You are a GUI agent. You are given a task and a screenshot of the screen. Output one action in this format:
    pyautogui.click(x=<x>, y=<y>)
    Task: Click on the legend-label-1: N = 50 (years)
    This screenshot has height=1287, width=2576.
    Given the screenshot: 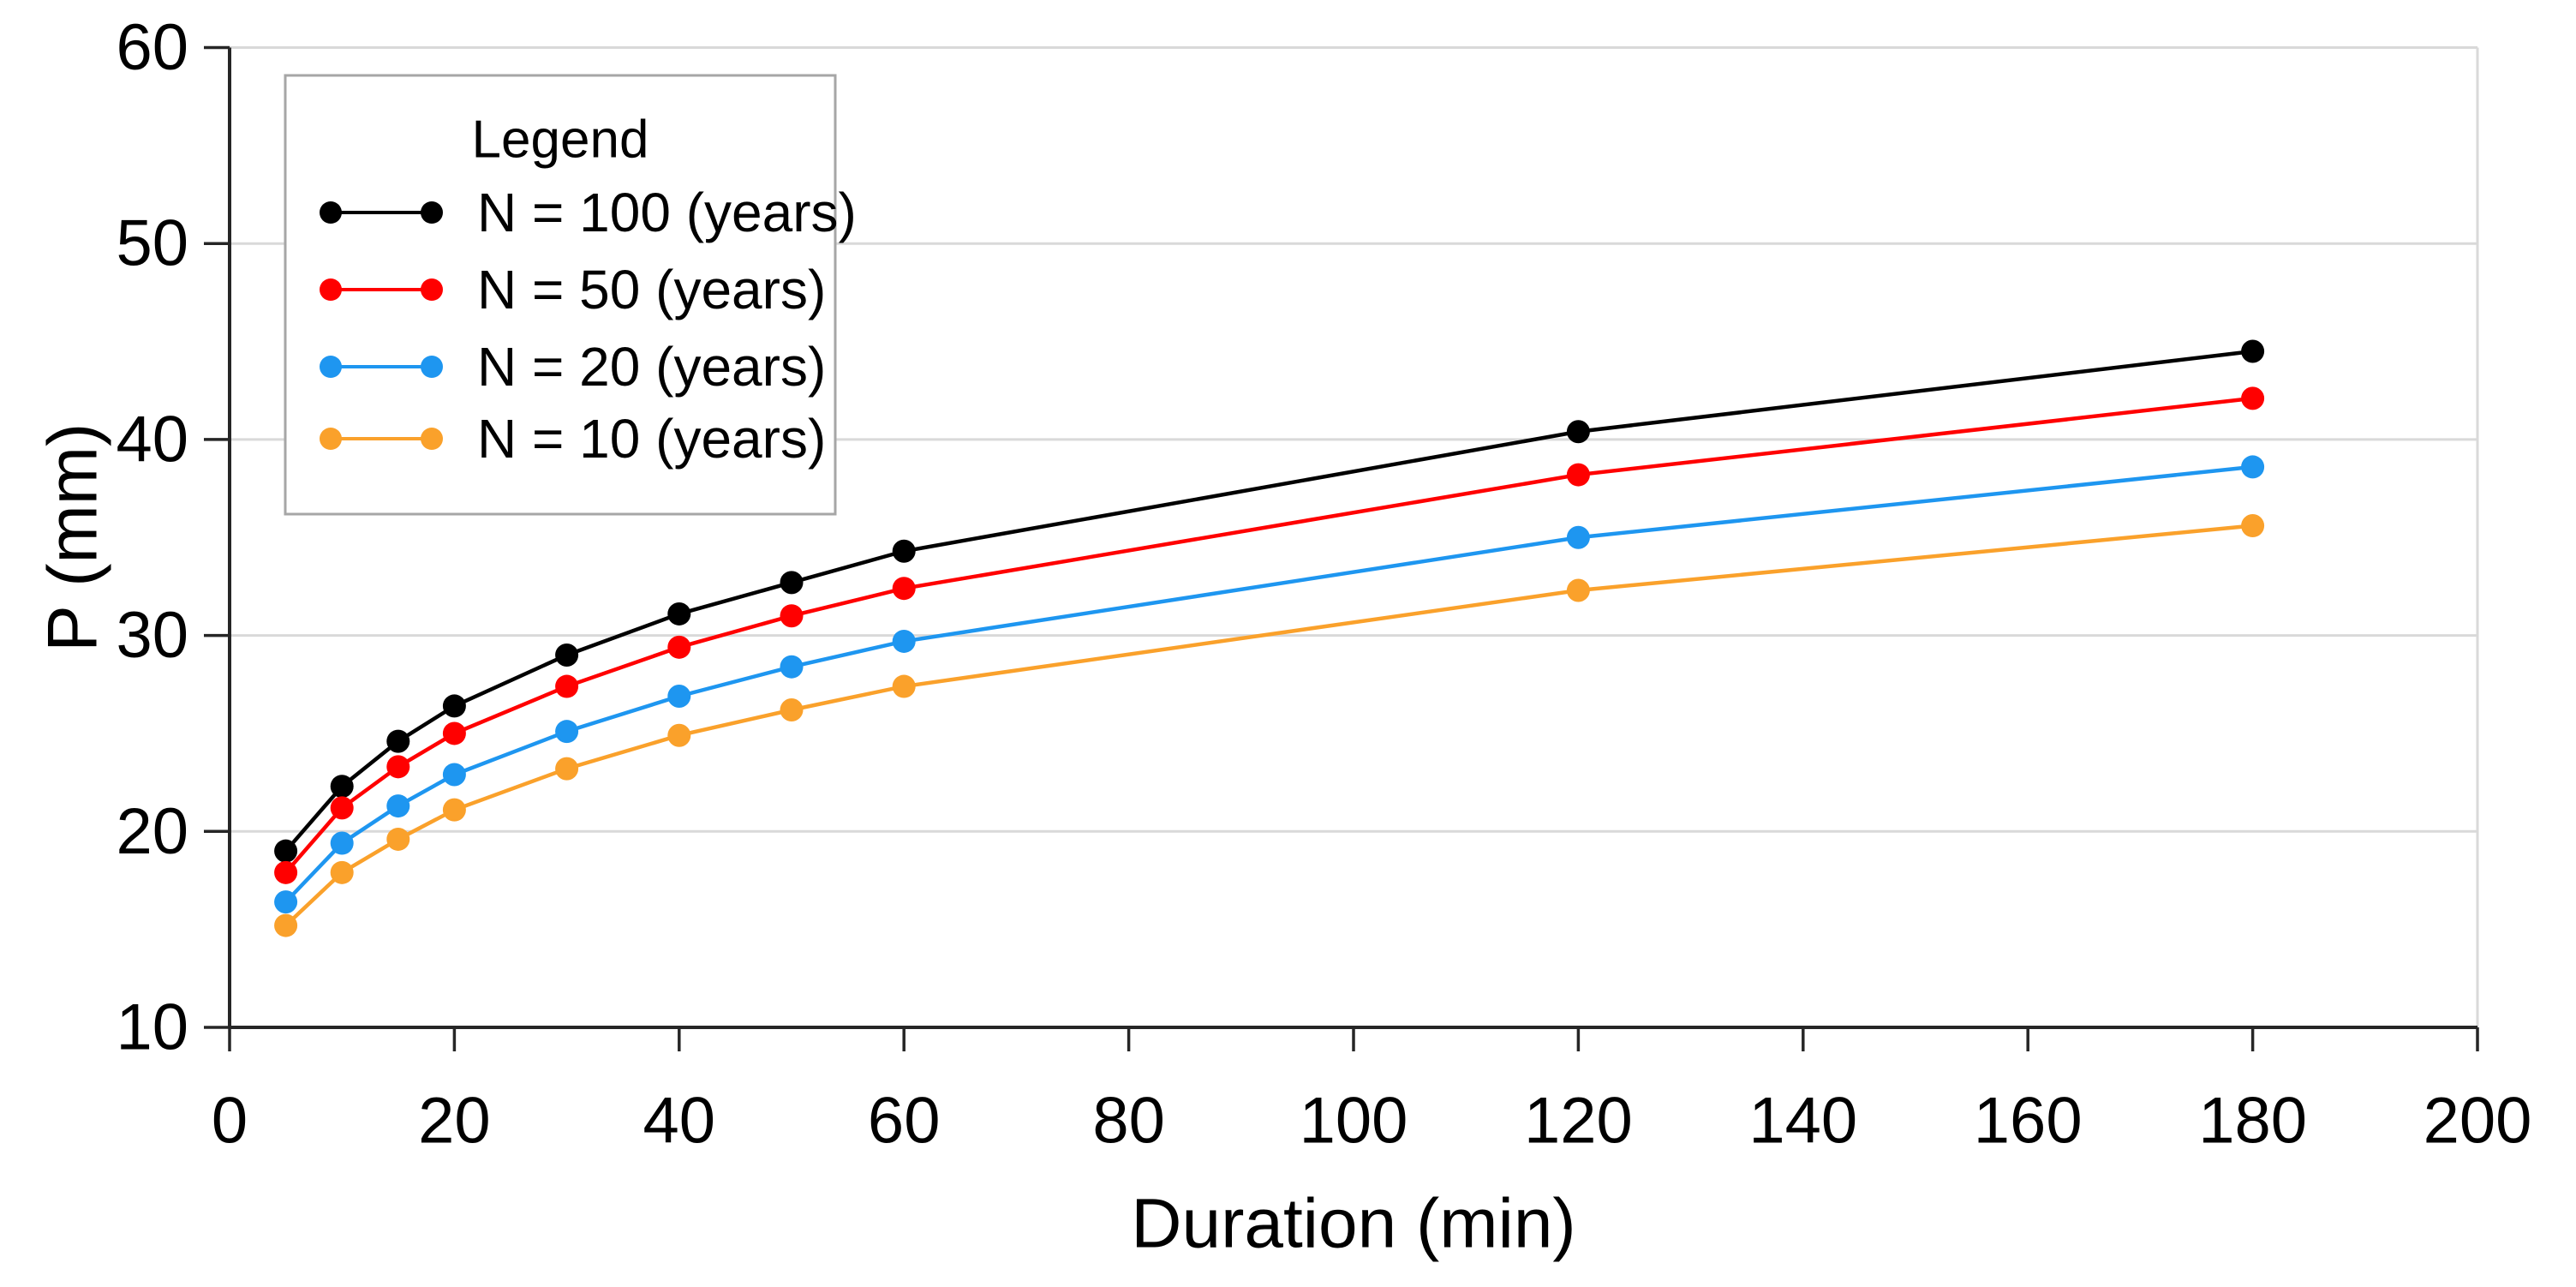 What is the action you would take?
    pyautogui.click(x=652, y=289)
    